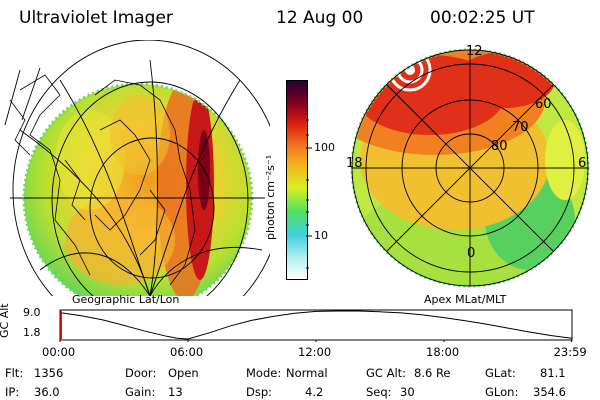  Describe the element at coordinates (465, 299) in the screenshot. I see `right-panel-label: Apex MLat/MLT` at that location.